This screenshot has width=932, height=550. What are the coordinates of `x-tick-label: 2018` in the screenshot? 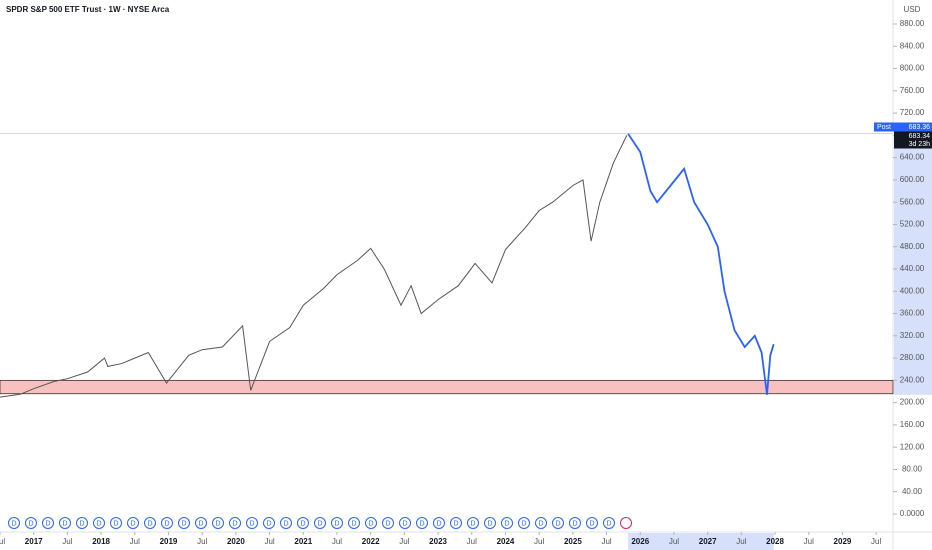 It's located at (101, 541).